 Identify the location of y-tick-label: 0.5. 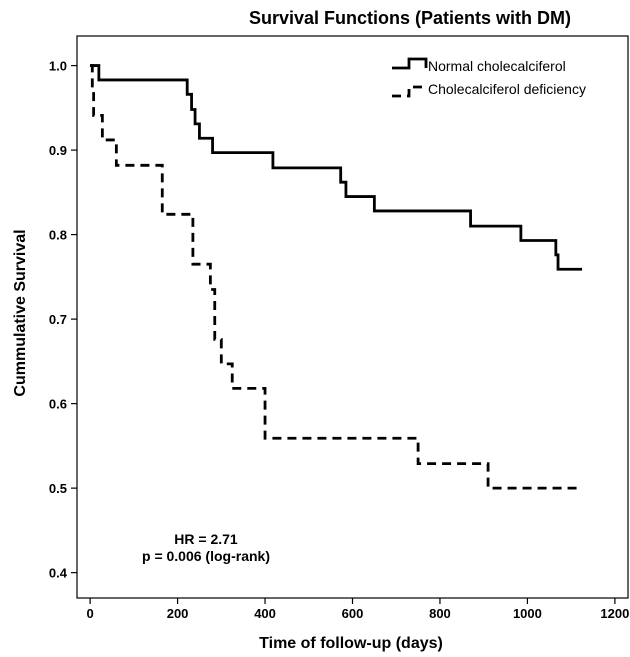
(58, 488).